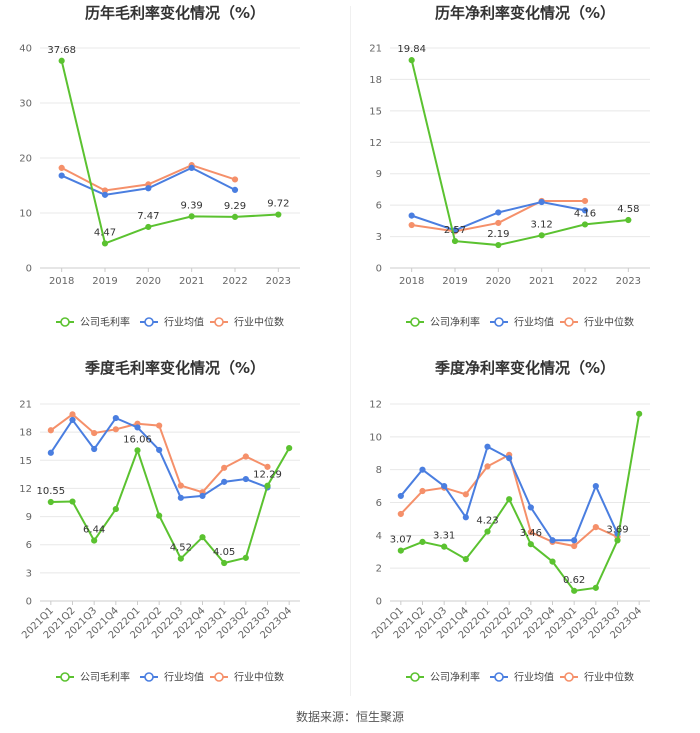 Image resolution: width=700 pixels, height=733 pixels. What do you see at coordinates (278, 204) in the screenshot?
I see `data-label: 9.72` at bounding box center [278, 204].